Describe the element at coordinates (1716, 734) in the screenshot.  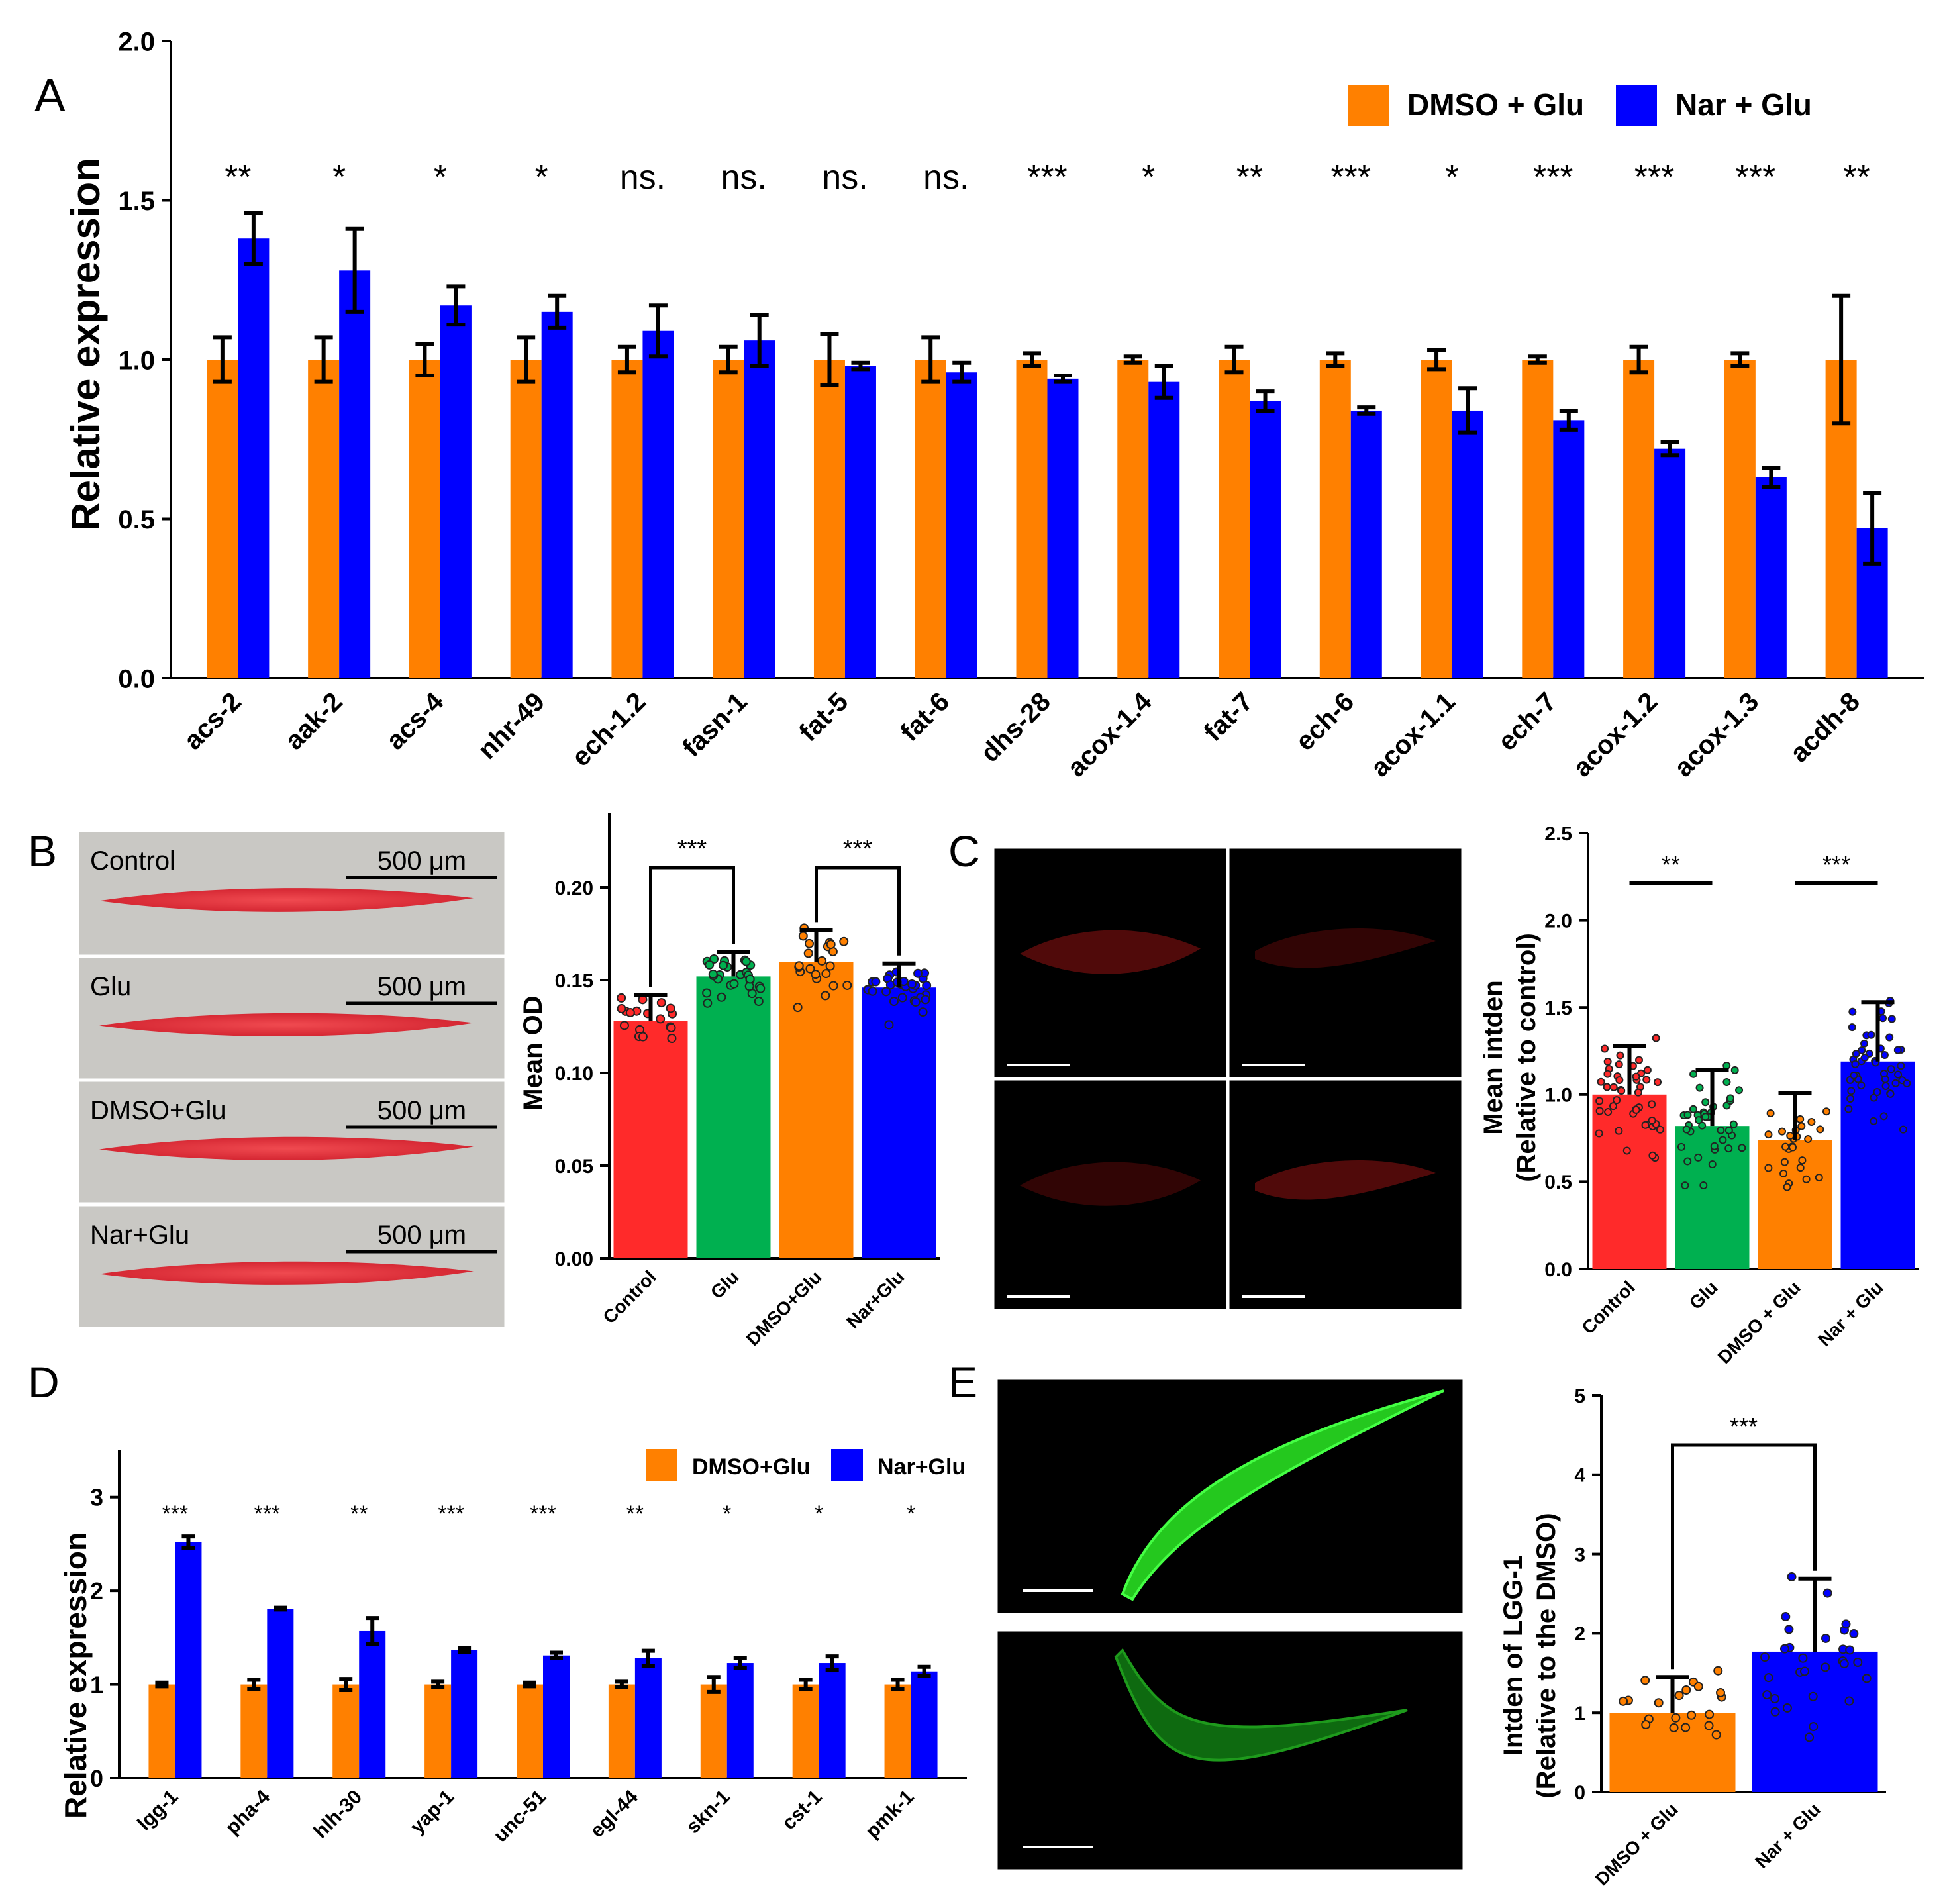
I see `x-tick-label-acox-1-3: acox-1.3` at that location.